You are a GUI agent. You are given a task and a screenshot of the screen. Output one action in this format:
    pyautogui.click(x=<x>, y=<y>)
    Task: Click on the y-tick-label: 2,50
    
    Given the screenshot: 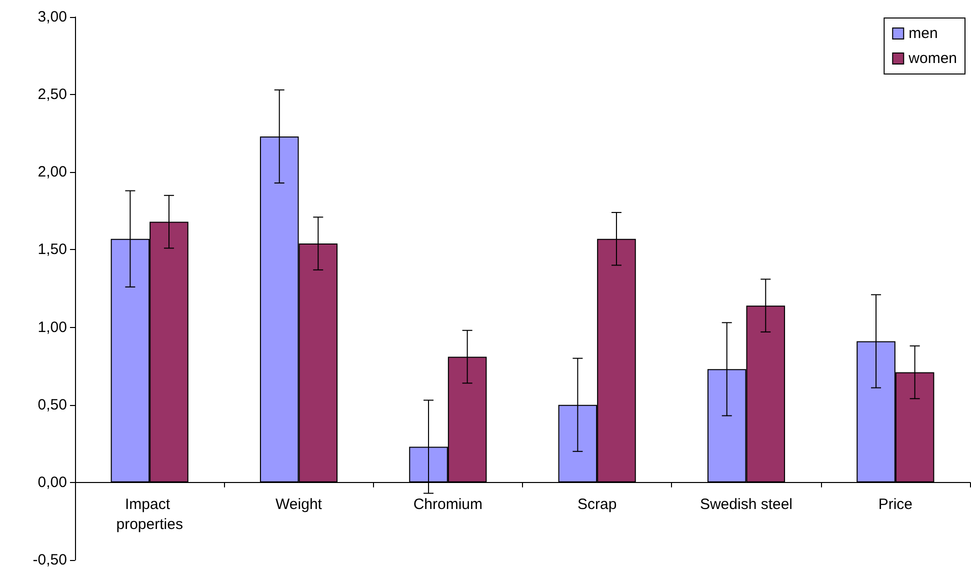 What is the action you would take?
    pyautogui.click(x=52, y=95)
    